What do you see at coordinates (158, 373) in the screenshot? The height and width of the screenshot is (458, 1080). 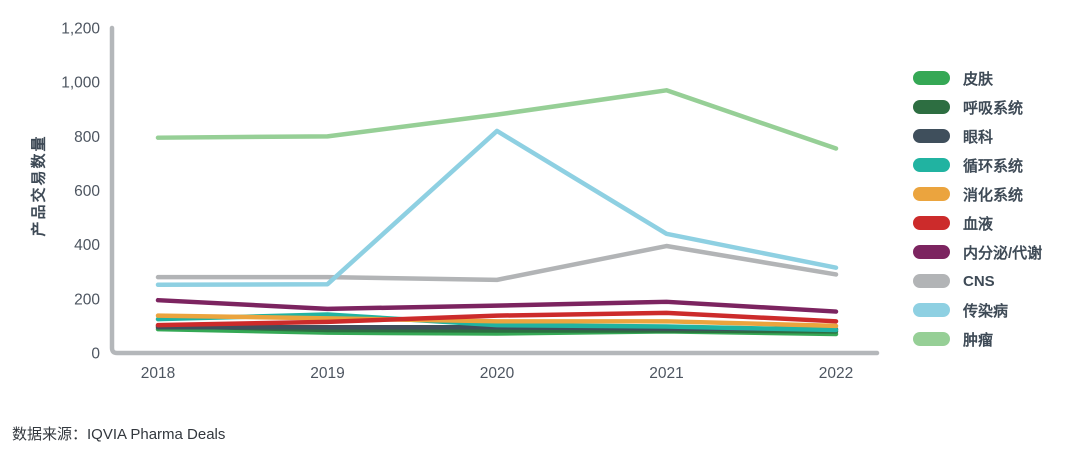 I see `x-tick-label: 2018` at bounding box center [158, 373].